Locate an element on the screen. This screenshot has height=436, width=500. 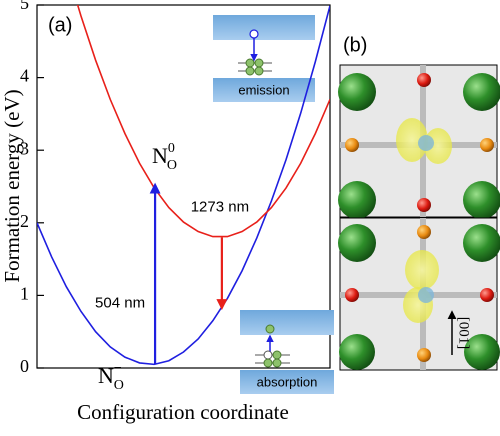
state-label: N0 O is located at coordinates (164, 157).